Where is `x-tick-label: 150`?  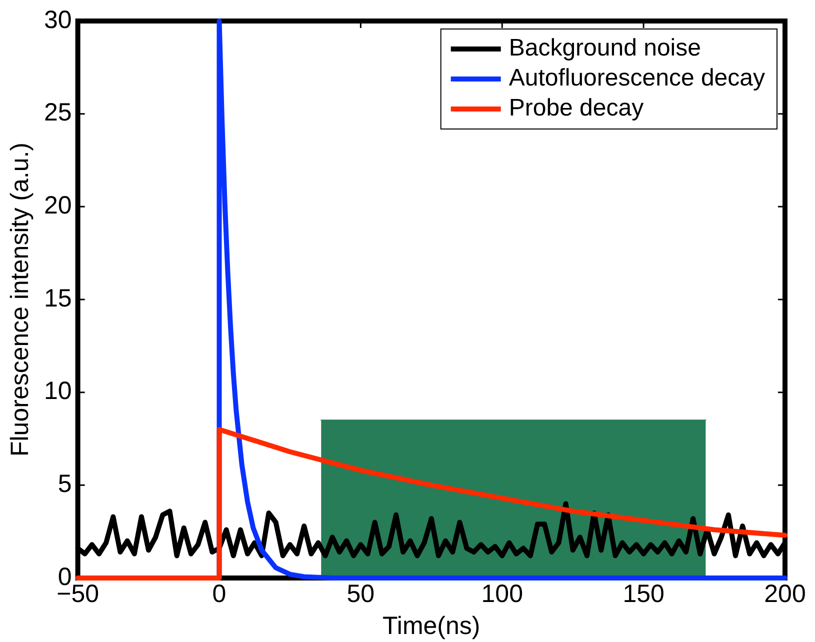
x-tick-label: 150 is located at coordinates (643, 594).